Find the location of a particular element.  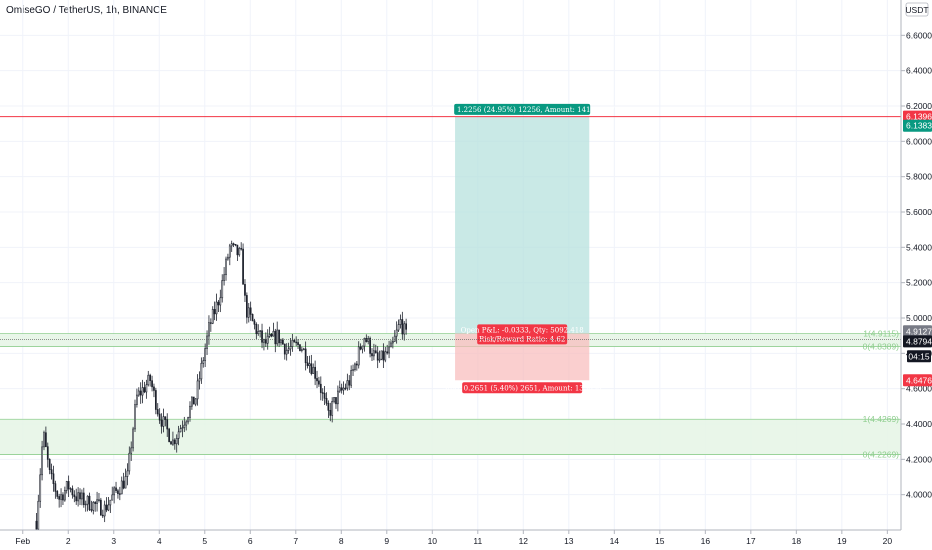

price-tick-label: 6.4000 is located at coordinates (919, 71).